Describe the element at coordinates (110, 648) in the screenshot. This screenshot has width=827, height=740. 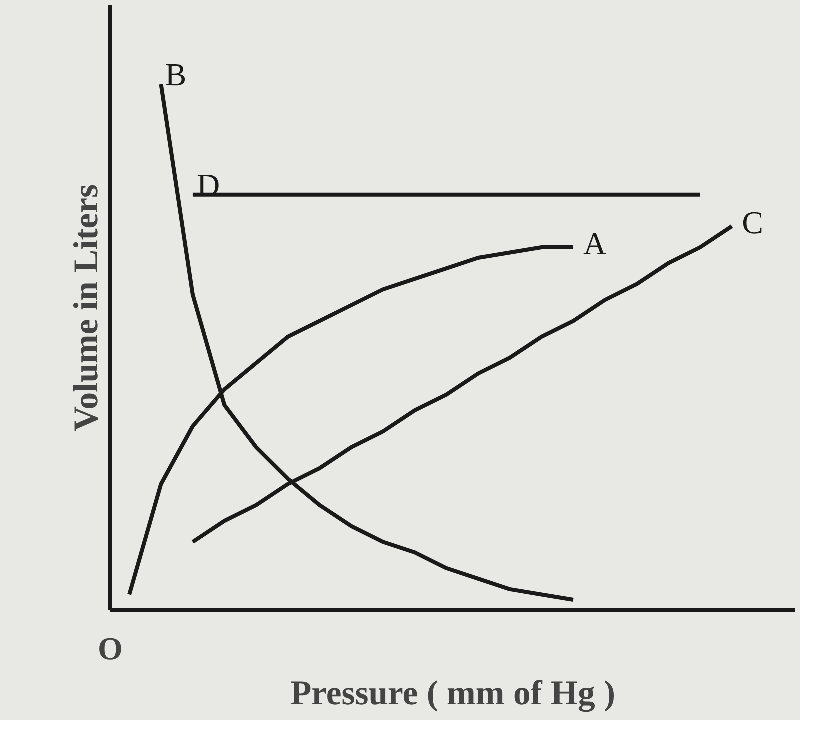
I see `text: O` at that location.